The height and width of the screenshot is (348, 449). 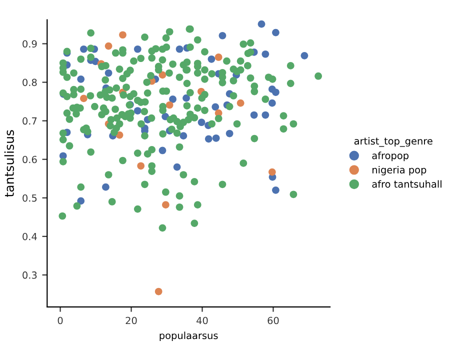 I want to click on x-tick-label: 0, so click(x=60, y=320).